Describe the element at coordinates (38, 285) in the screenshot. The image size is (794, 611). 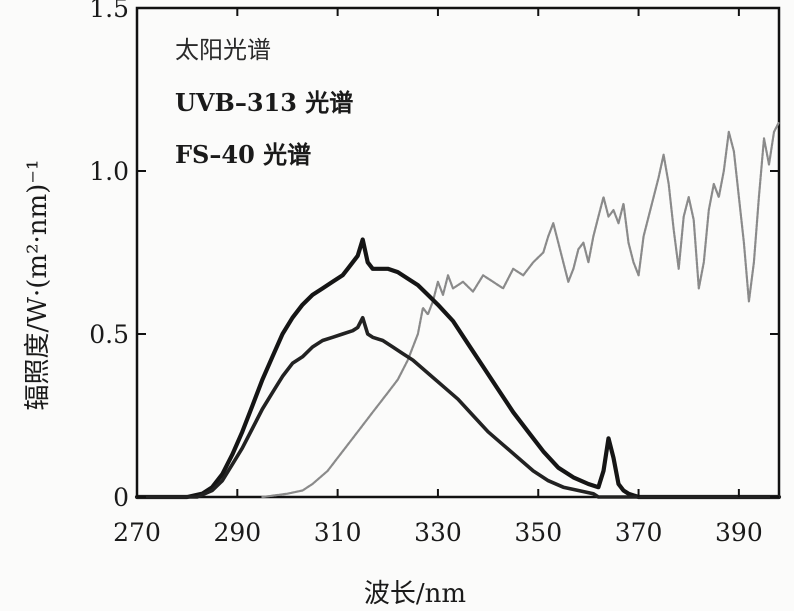
I see `y-axis-title: 辐照度/W·(m²·nm)⁻¹` at that location.